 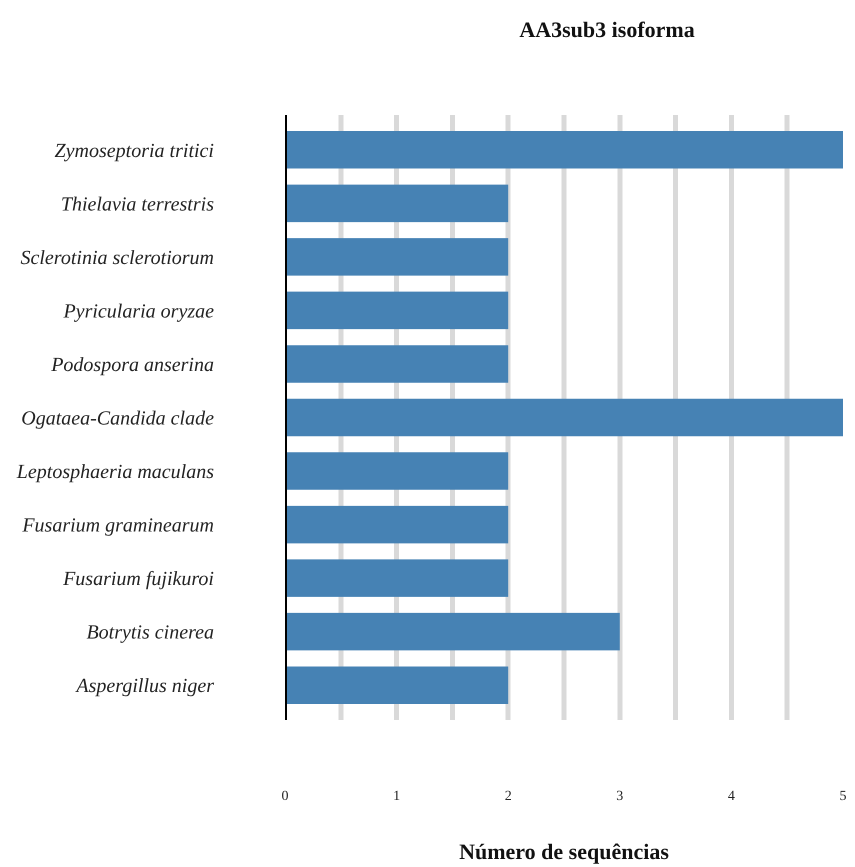 What do you see at coordinates (137, 204) in the screenshot?
I see `y-tick-label: Thielavia terrestris` at bounding box center [137, 204].